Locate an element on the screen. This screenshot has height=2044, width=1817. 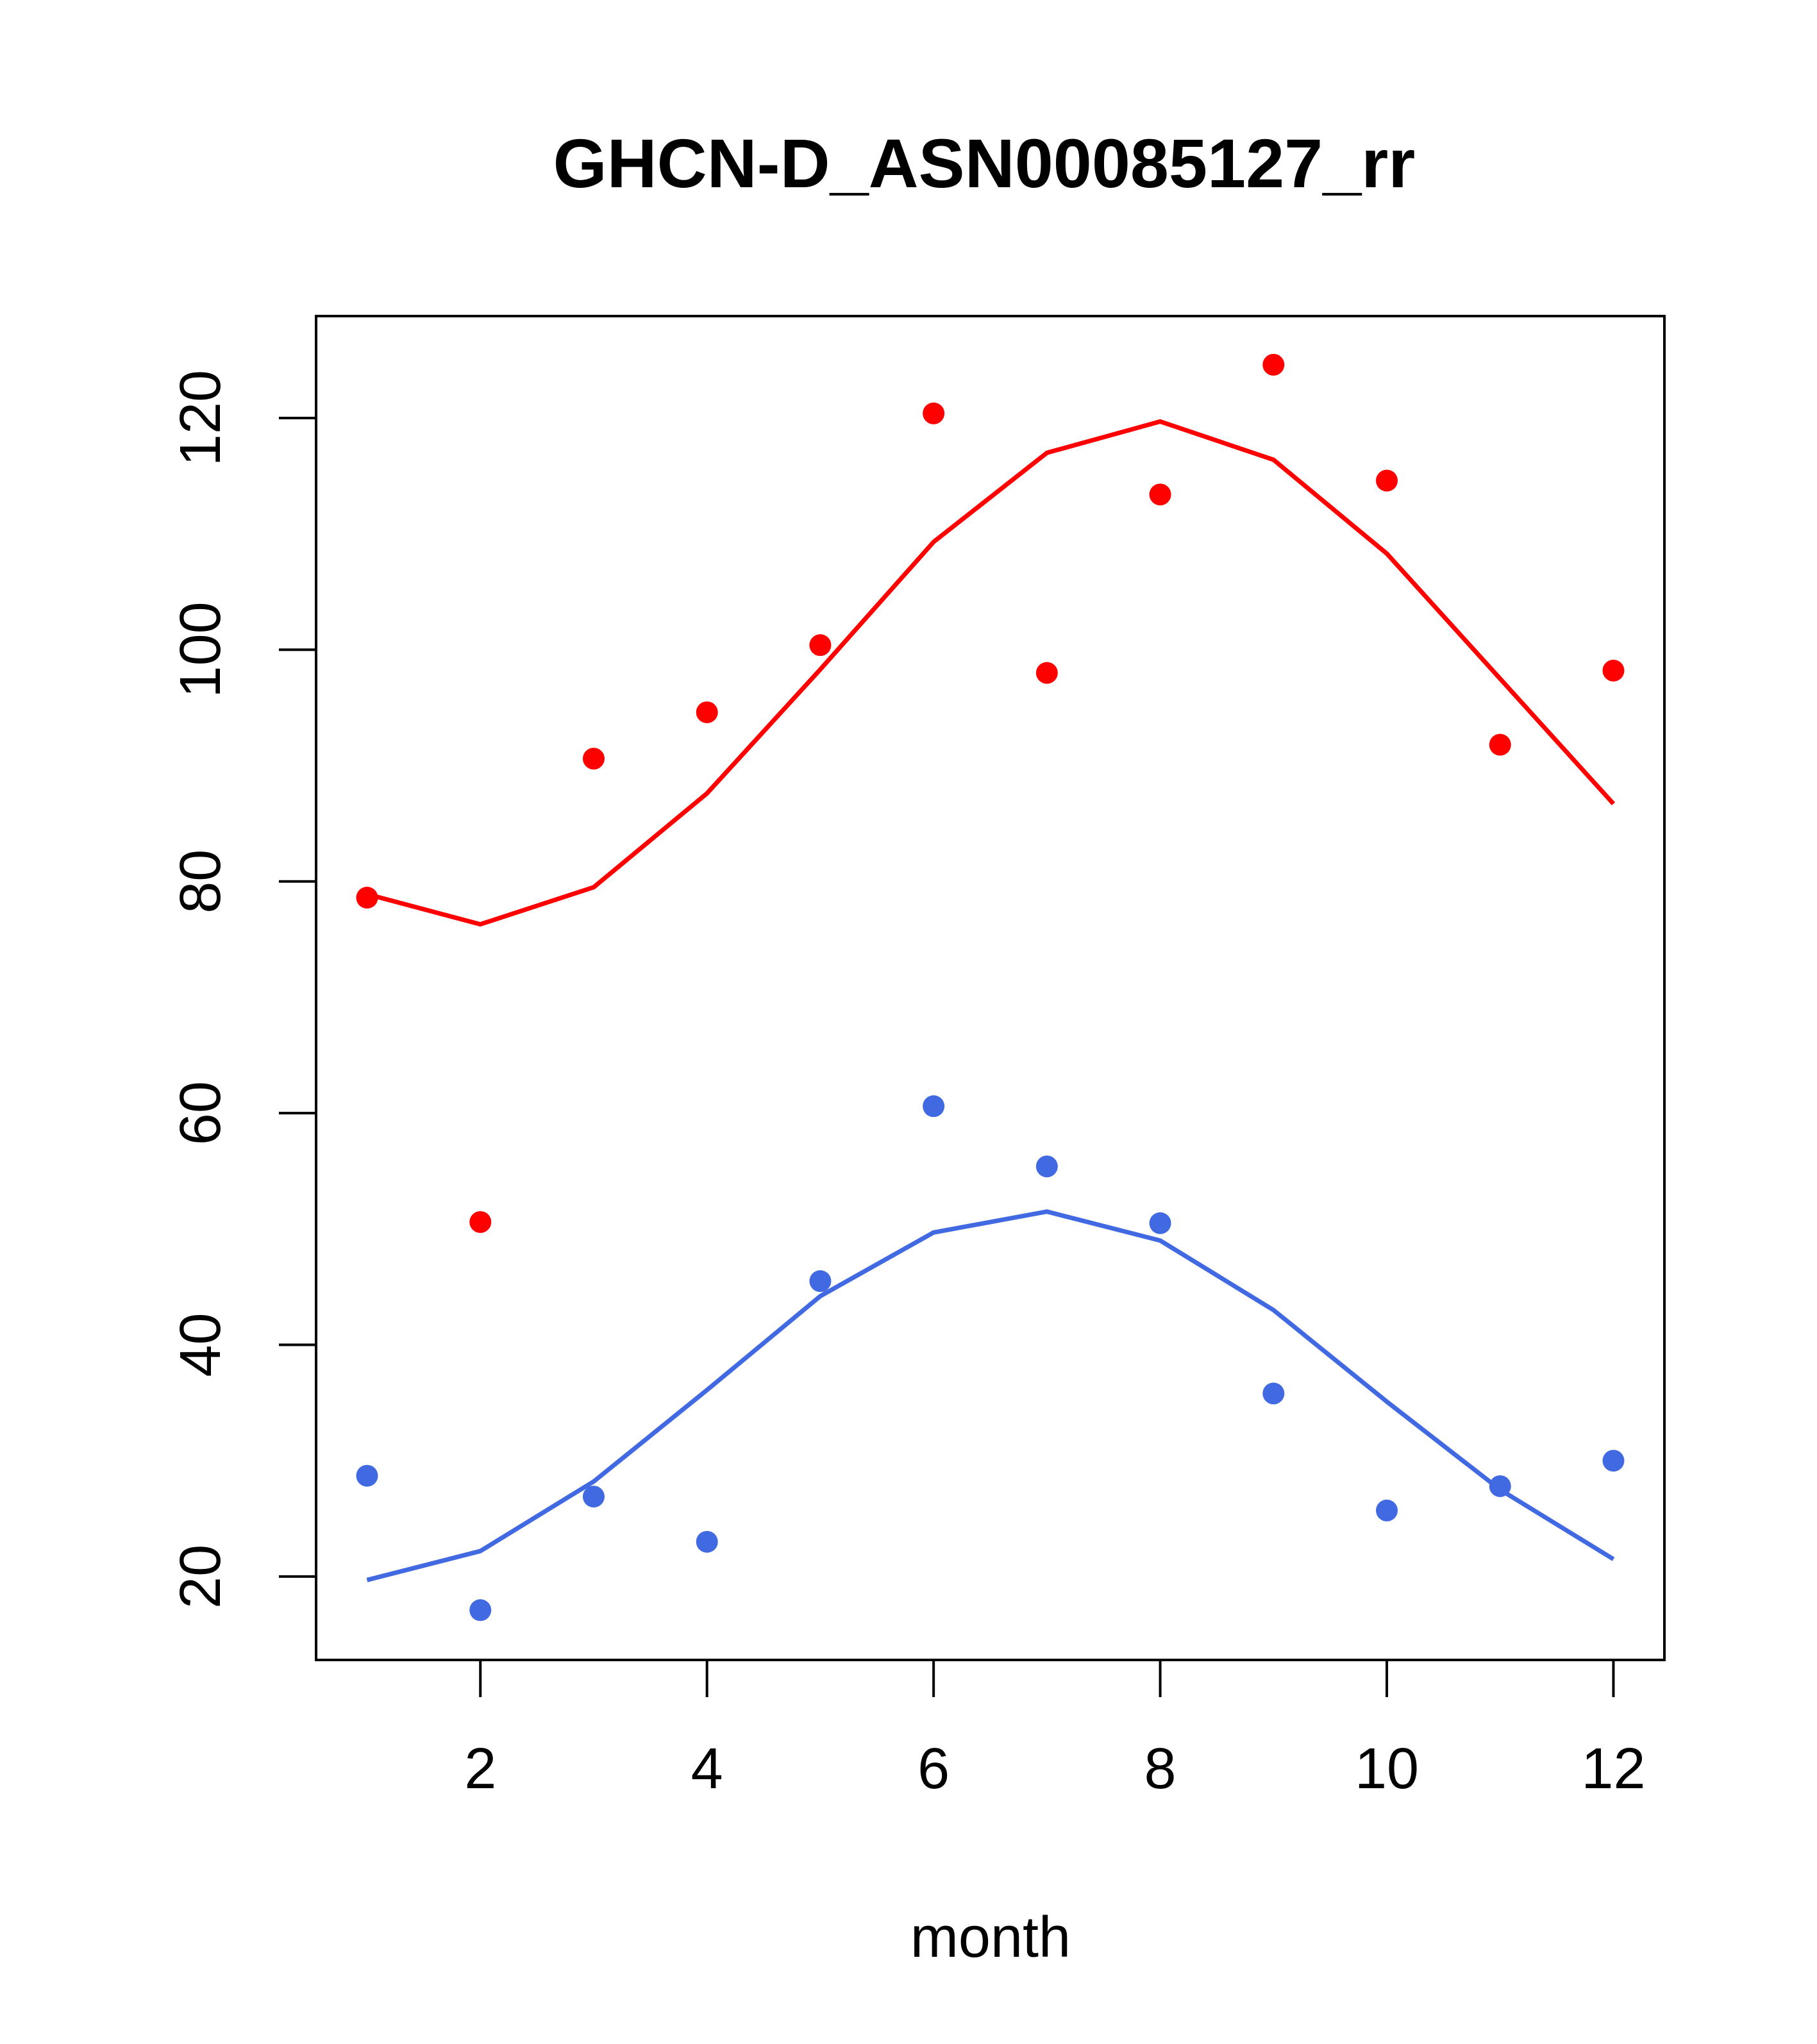
x-tick-label: 2 is located at coordinates (480, 1769).